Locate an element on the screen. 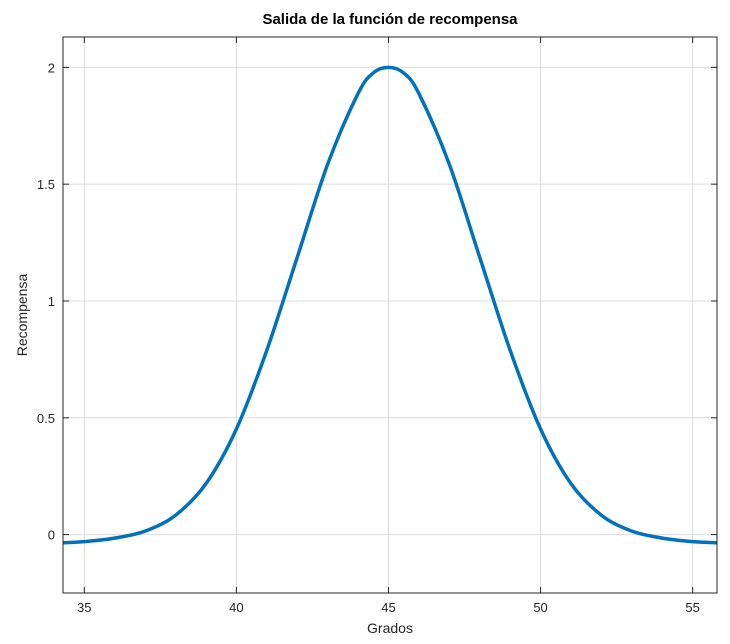  y-tick-label: 1.5 is located at coordinates (46, 184).